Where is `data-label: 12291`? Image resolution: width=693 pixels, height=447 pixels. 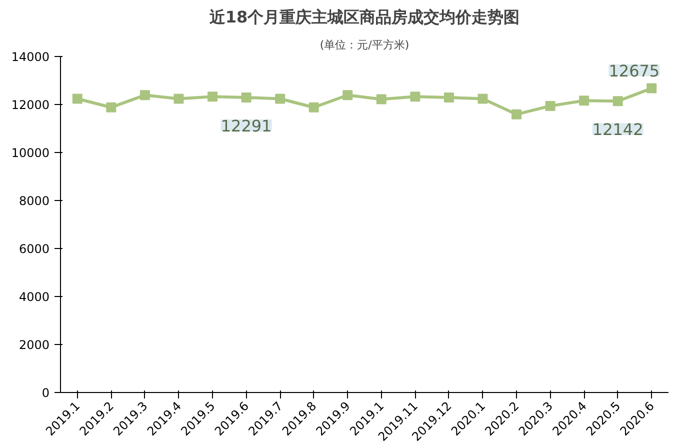
data-label: 12291 is located at coordinates (246, 126).